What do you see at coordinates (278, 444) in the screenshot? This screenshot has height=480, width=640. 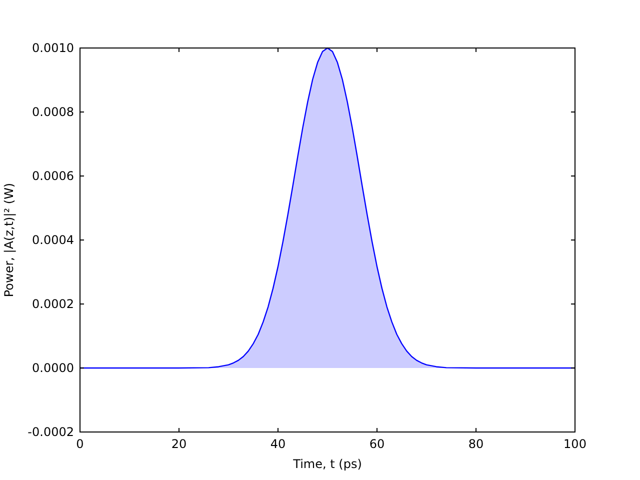 I see `x-tick-label: 40` at bounding box center [278, 444].